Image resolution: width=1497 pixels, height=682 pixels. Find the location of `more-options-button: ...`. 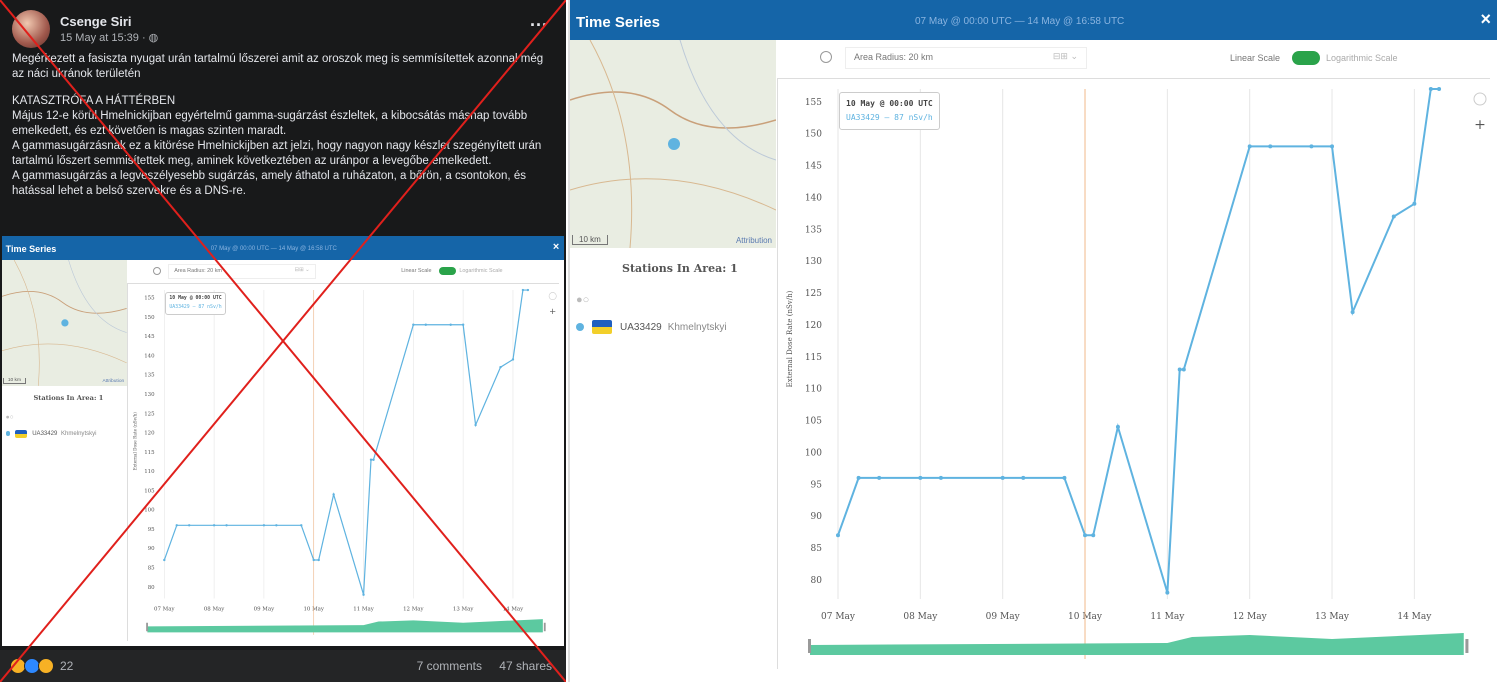

more-options-button: ... is located at coordinates (538, 20).